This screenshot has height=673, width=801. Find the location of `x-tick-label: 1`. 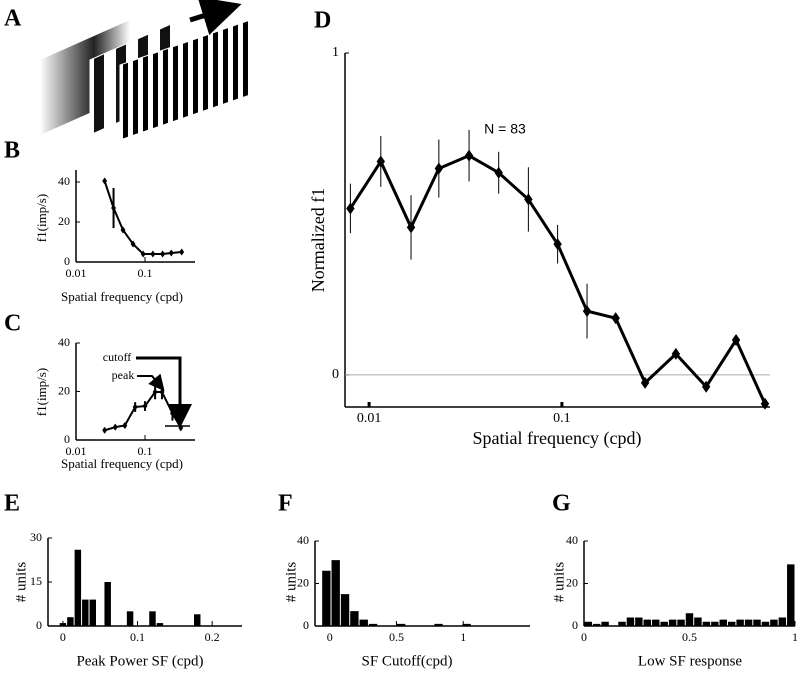

x-tick-label: 1 is located at coordinates (463, 637).